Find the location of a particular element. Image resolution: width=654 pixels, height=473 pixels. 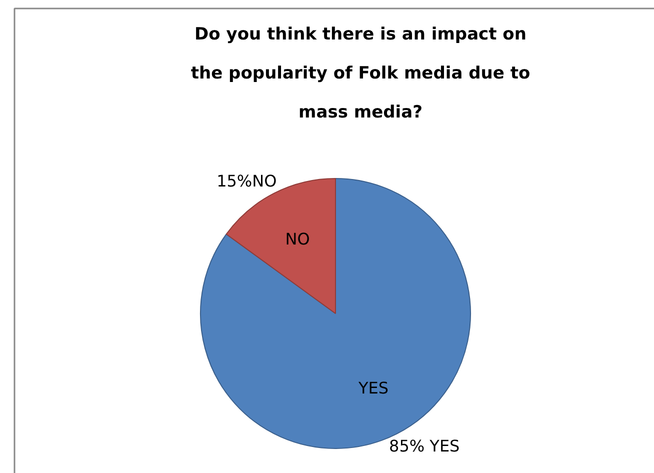

slice-label: YES is located at coordinates (373, 388).